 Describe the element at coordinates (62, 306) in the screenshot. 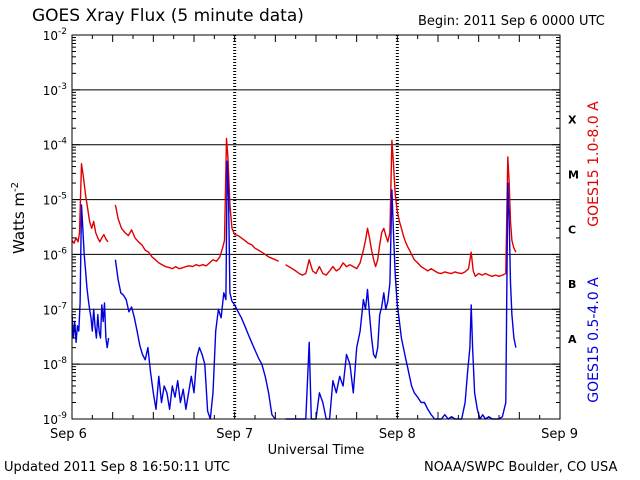

I see `y-tick-exponent: -7` at that location.